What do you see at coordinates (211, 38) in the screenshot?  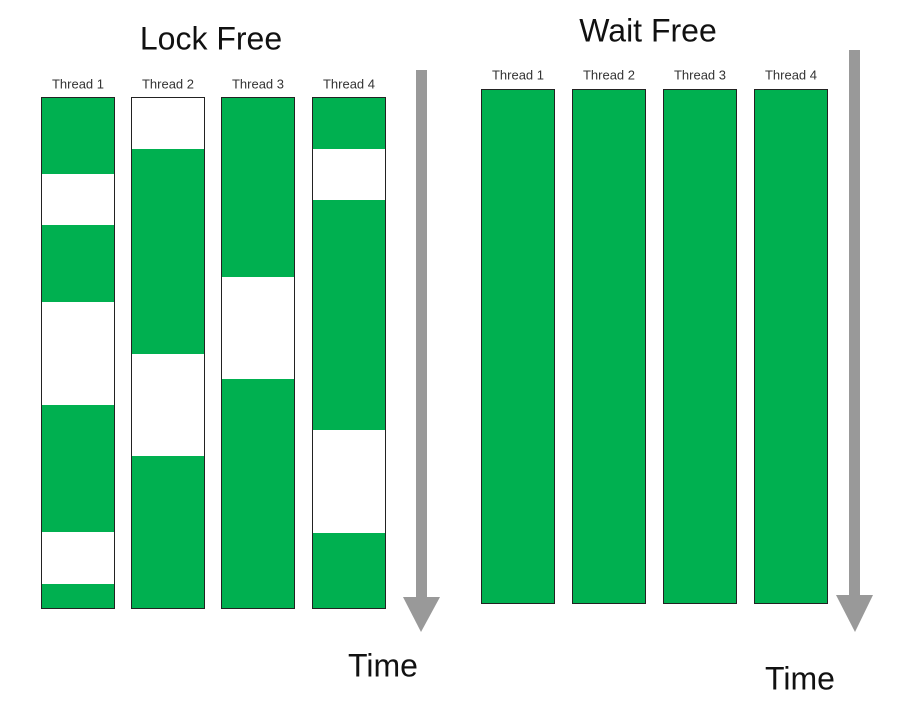 I see `lock-free-title: Lock Free` at bounding box center [211, 38].